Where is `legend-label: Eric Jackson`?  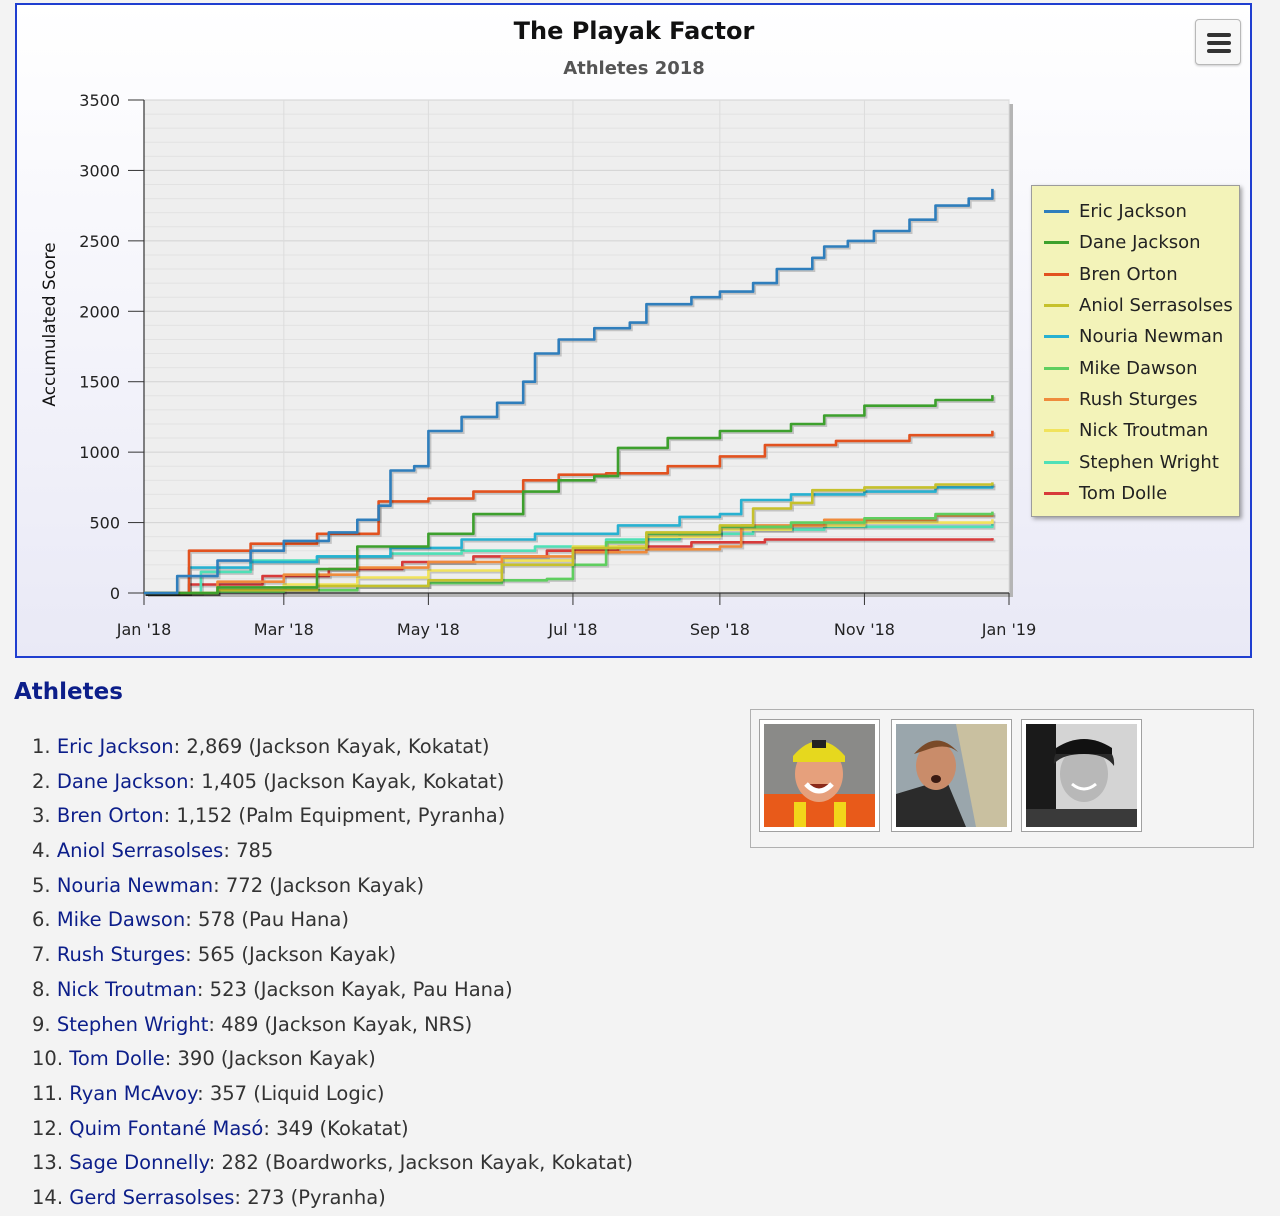 legend-label: Eric Jackson is located at coordinates (1133, 212).